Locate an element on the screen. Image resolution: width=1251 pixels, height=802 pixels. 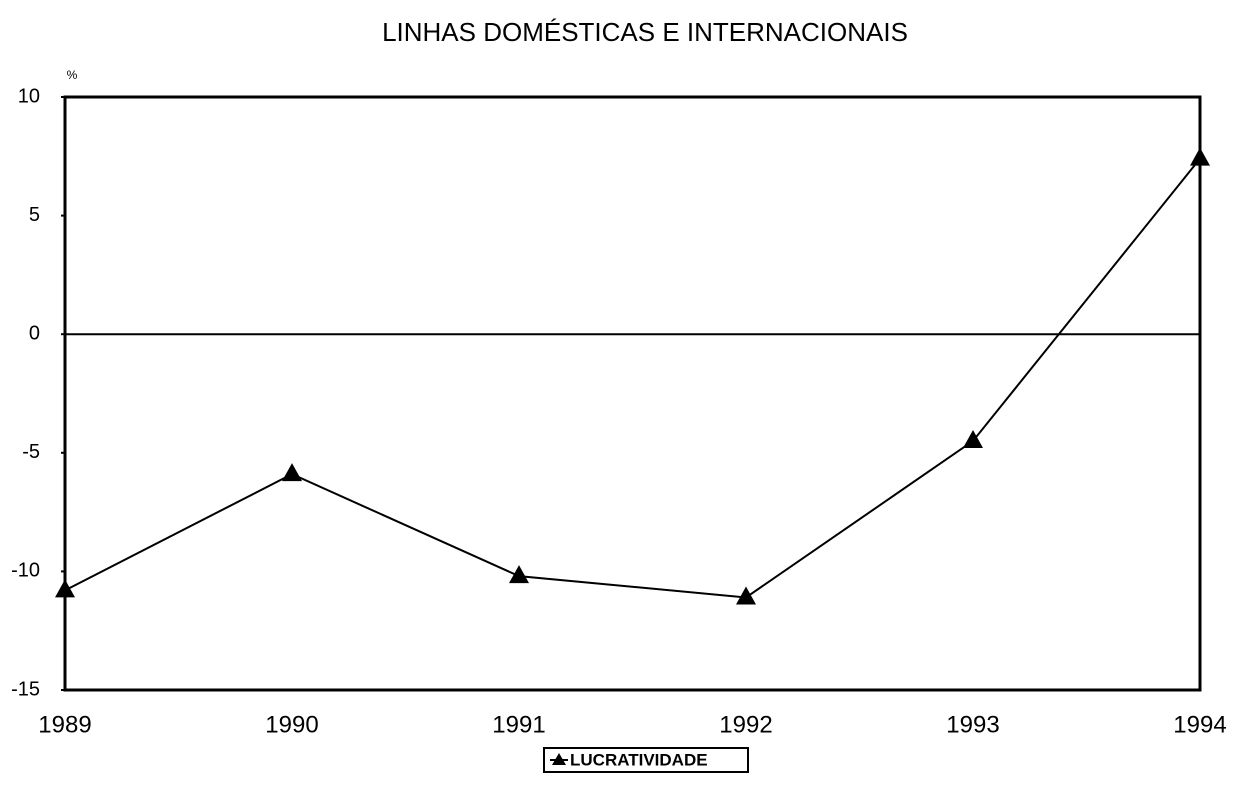
y-tick-label: -5 is located at coordinates (31, 452).